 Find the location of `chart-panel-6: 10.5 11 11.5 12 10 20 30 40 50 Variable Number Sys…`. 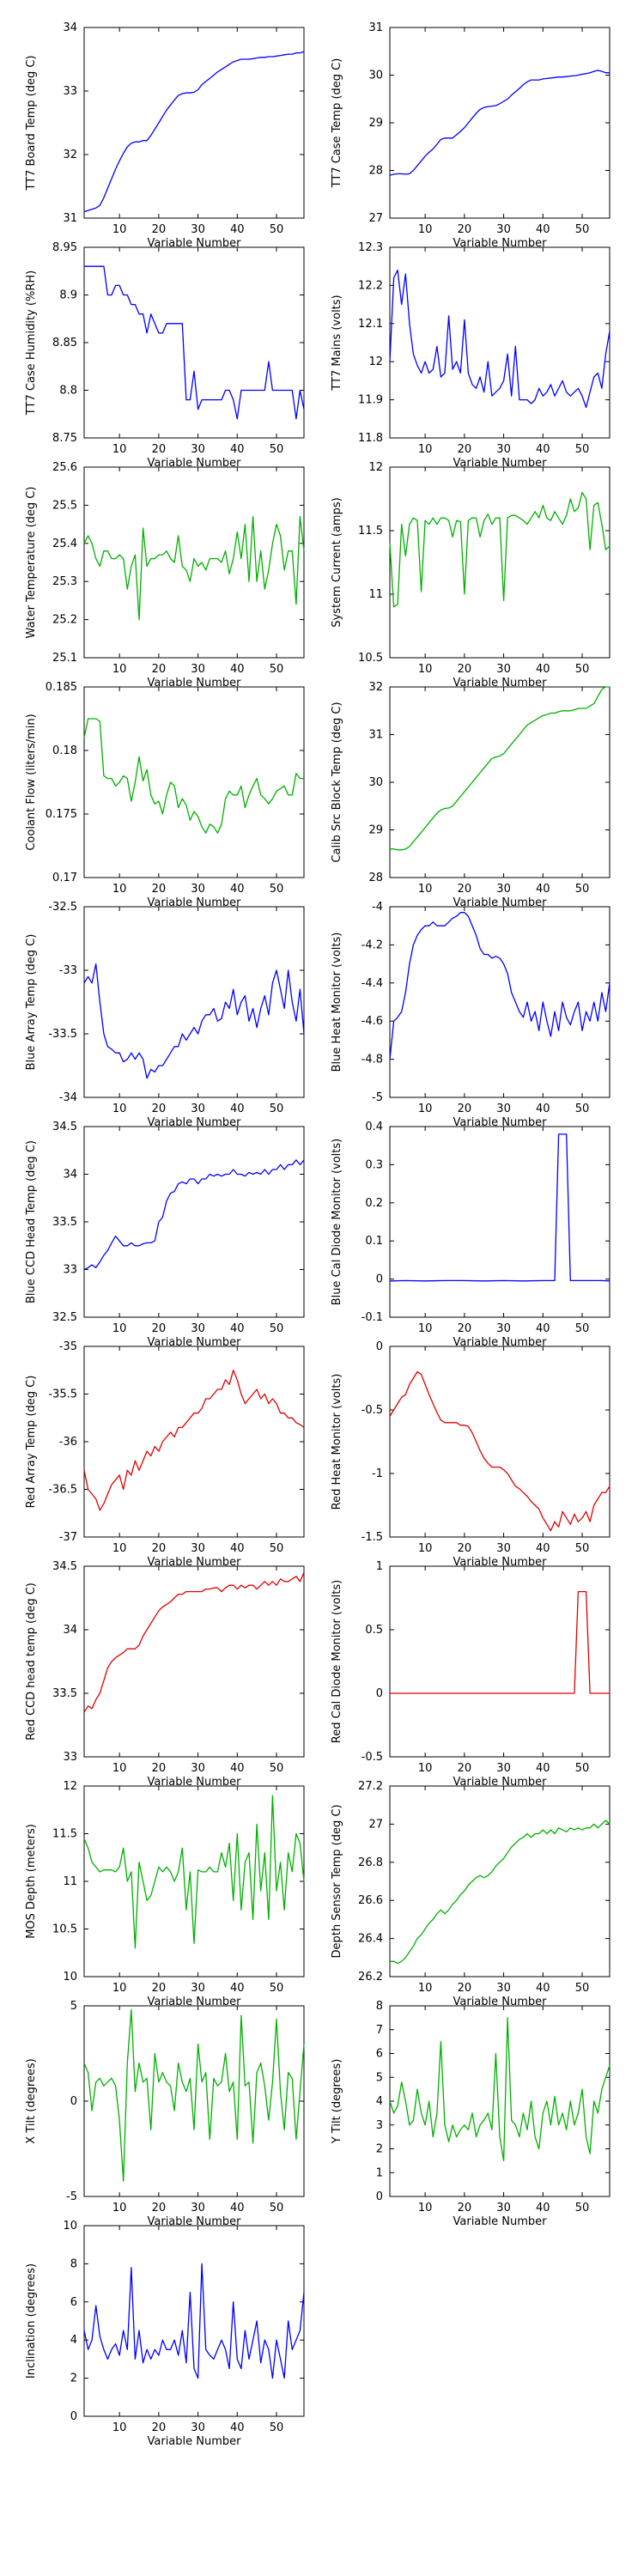

chart-panel-6: 10.5 11 11.5 12 10 20 30 40 50 Variable Number Sys… is located at coordinates (471, 576).